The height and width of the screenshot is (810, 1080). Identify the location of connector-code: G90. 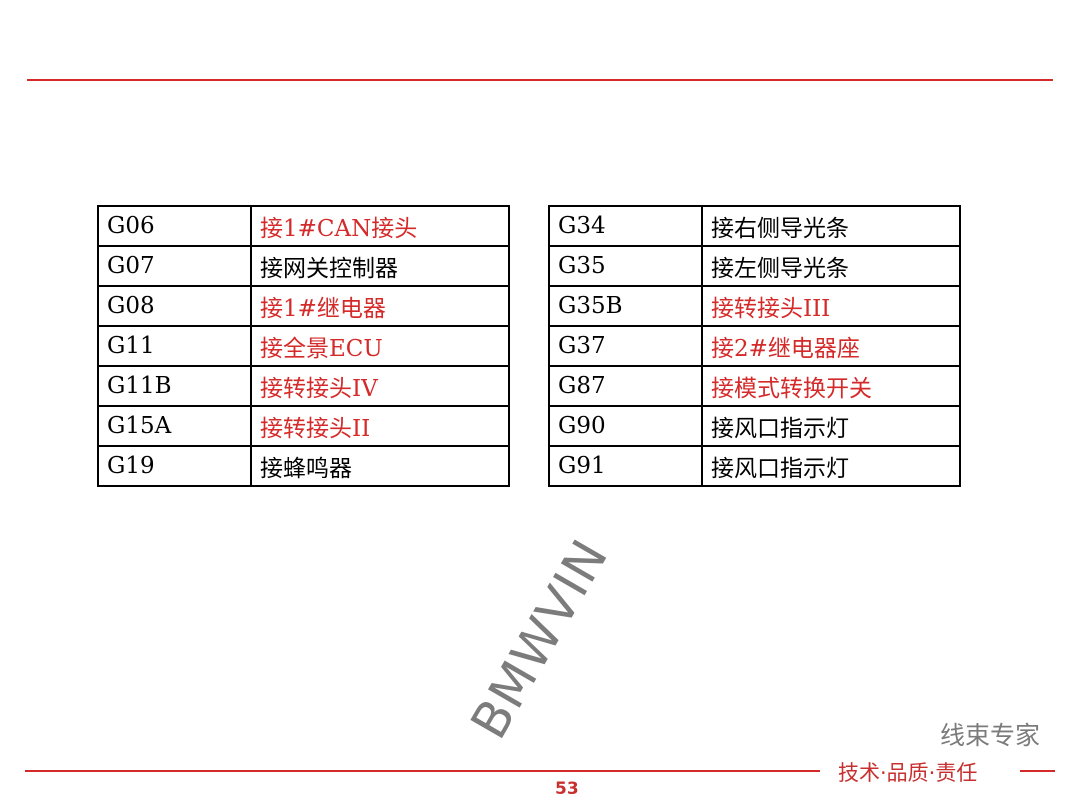
(625, 426).